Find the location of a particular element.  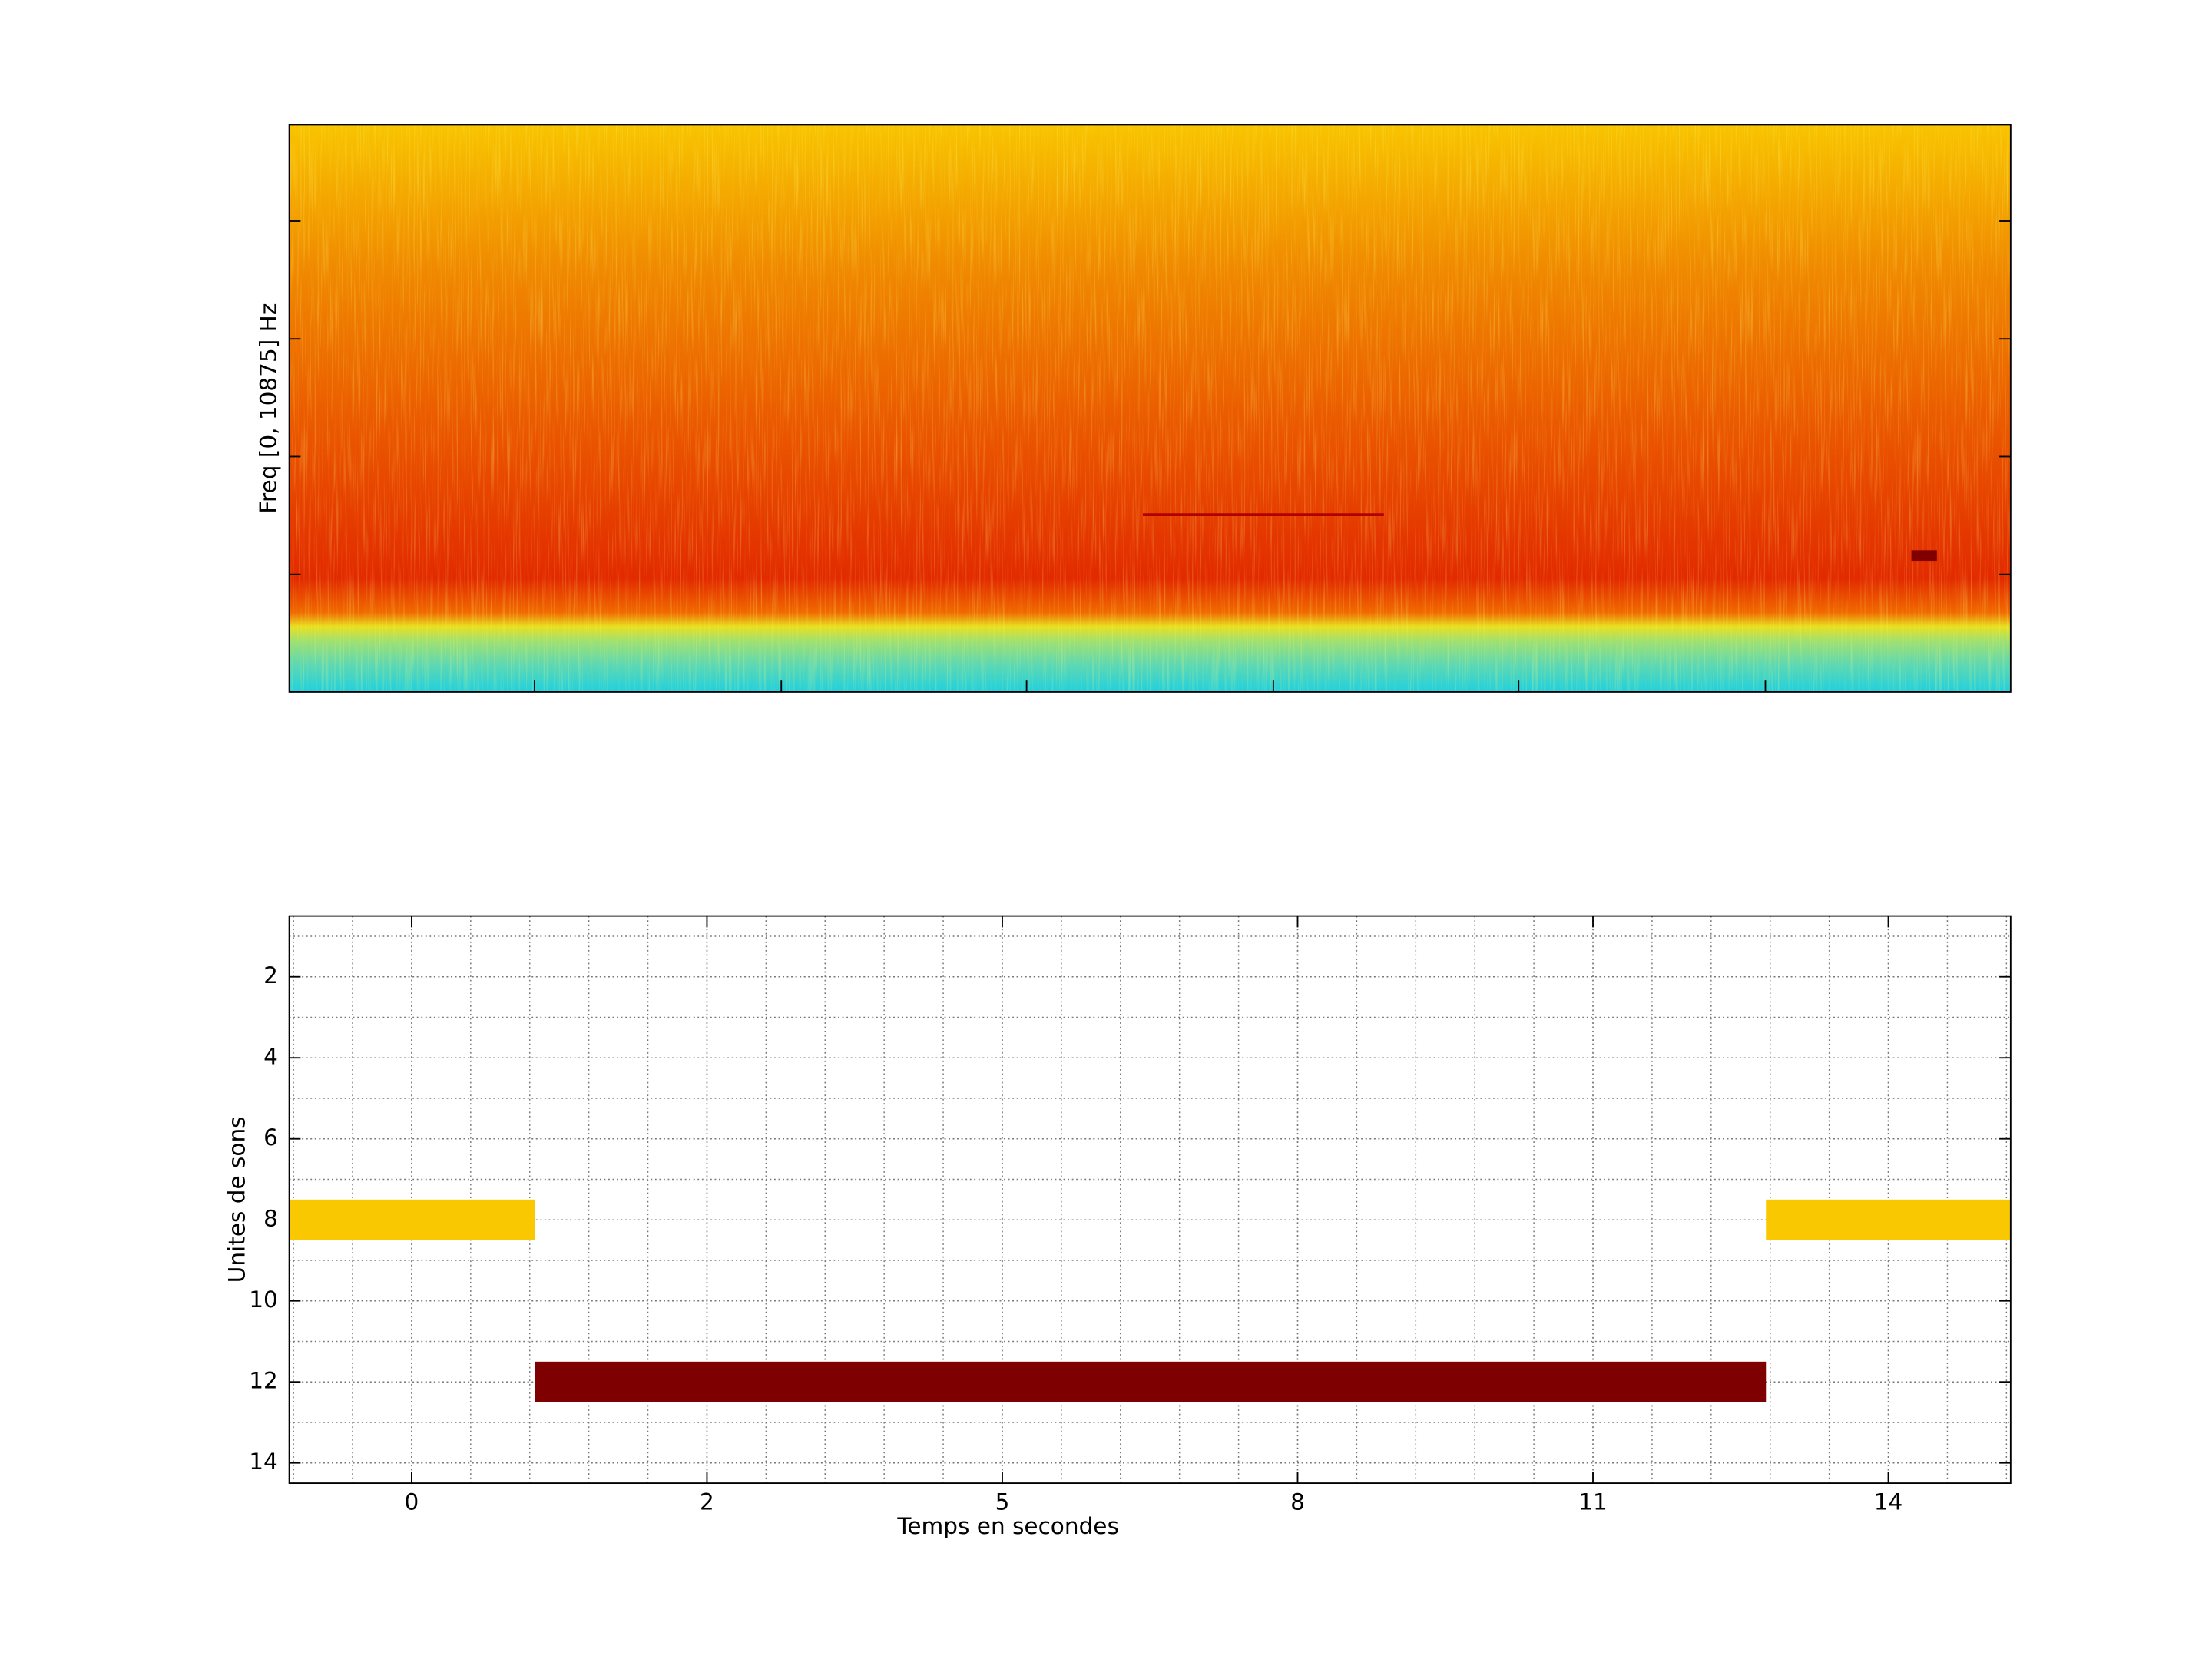

y-tick-label: 14 is located at coordinates (263, 1462).